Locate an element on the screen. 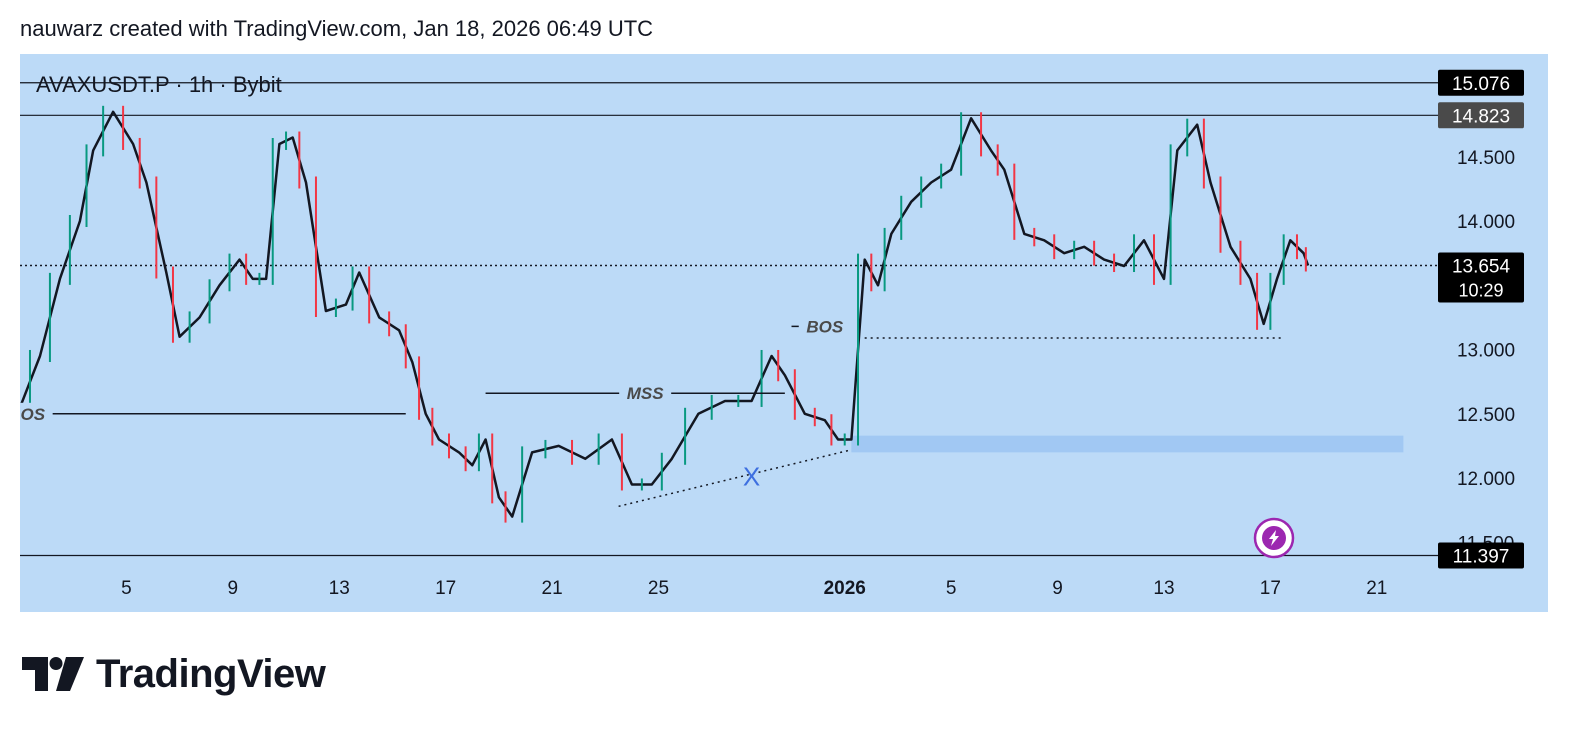  chart-title: AVAXUSDT.P · 1h · Bybit is located at coordinates (159, 84).